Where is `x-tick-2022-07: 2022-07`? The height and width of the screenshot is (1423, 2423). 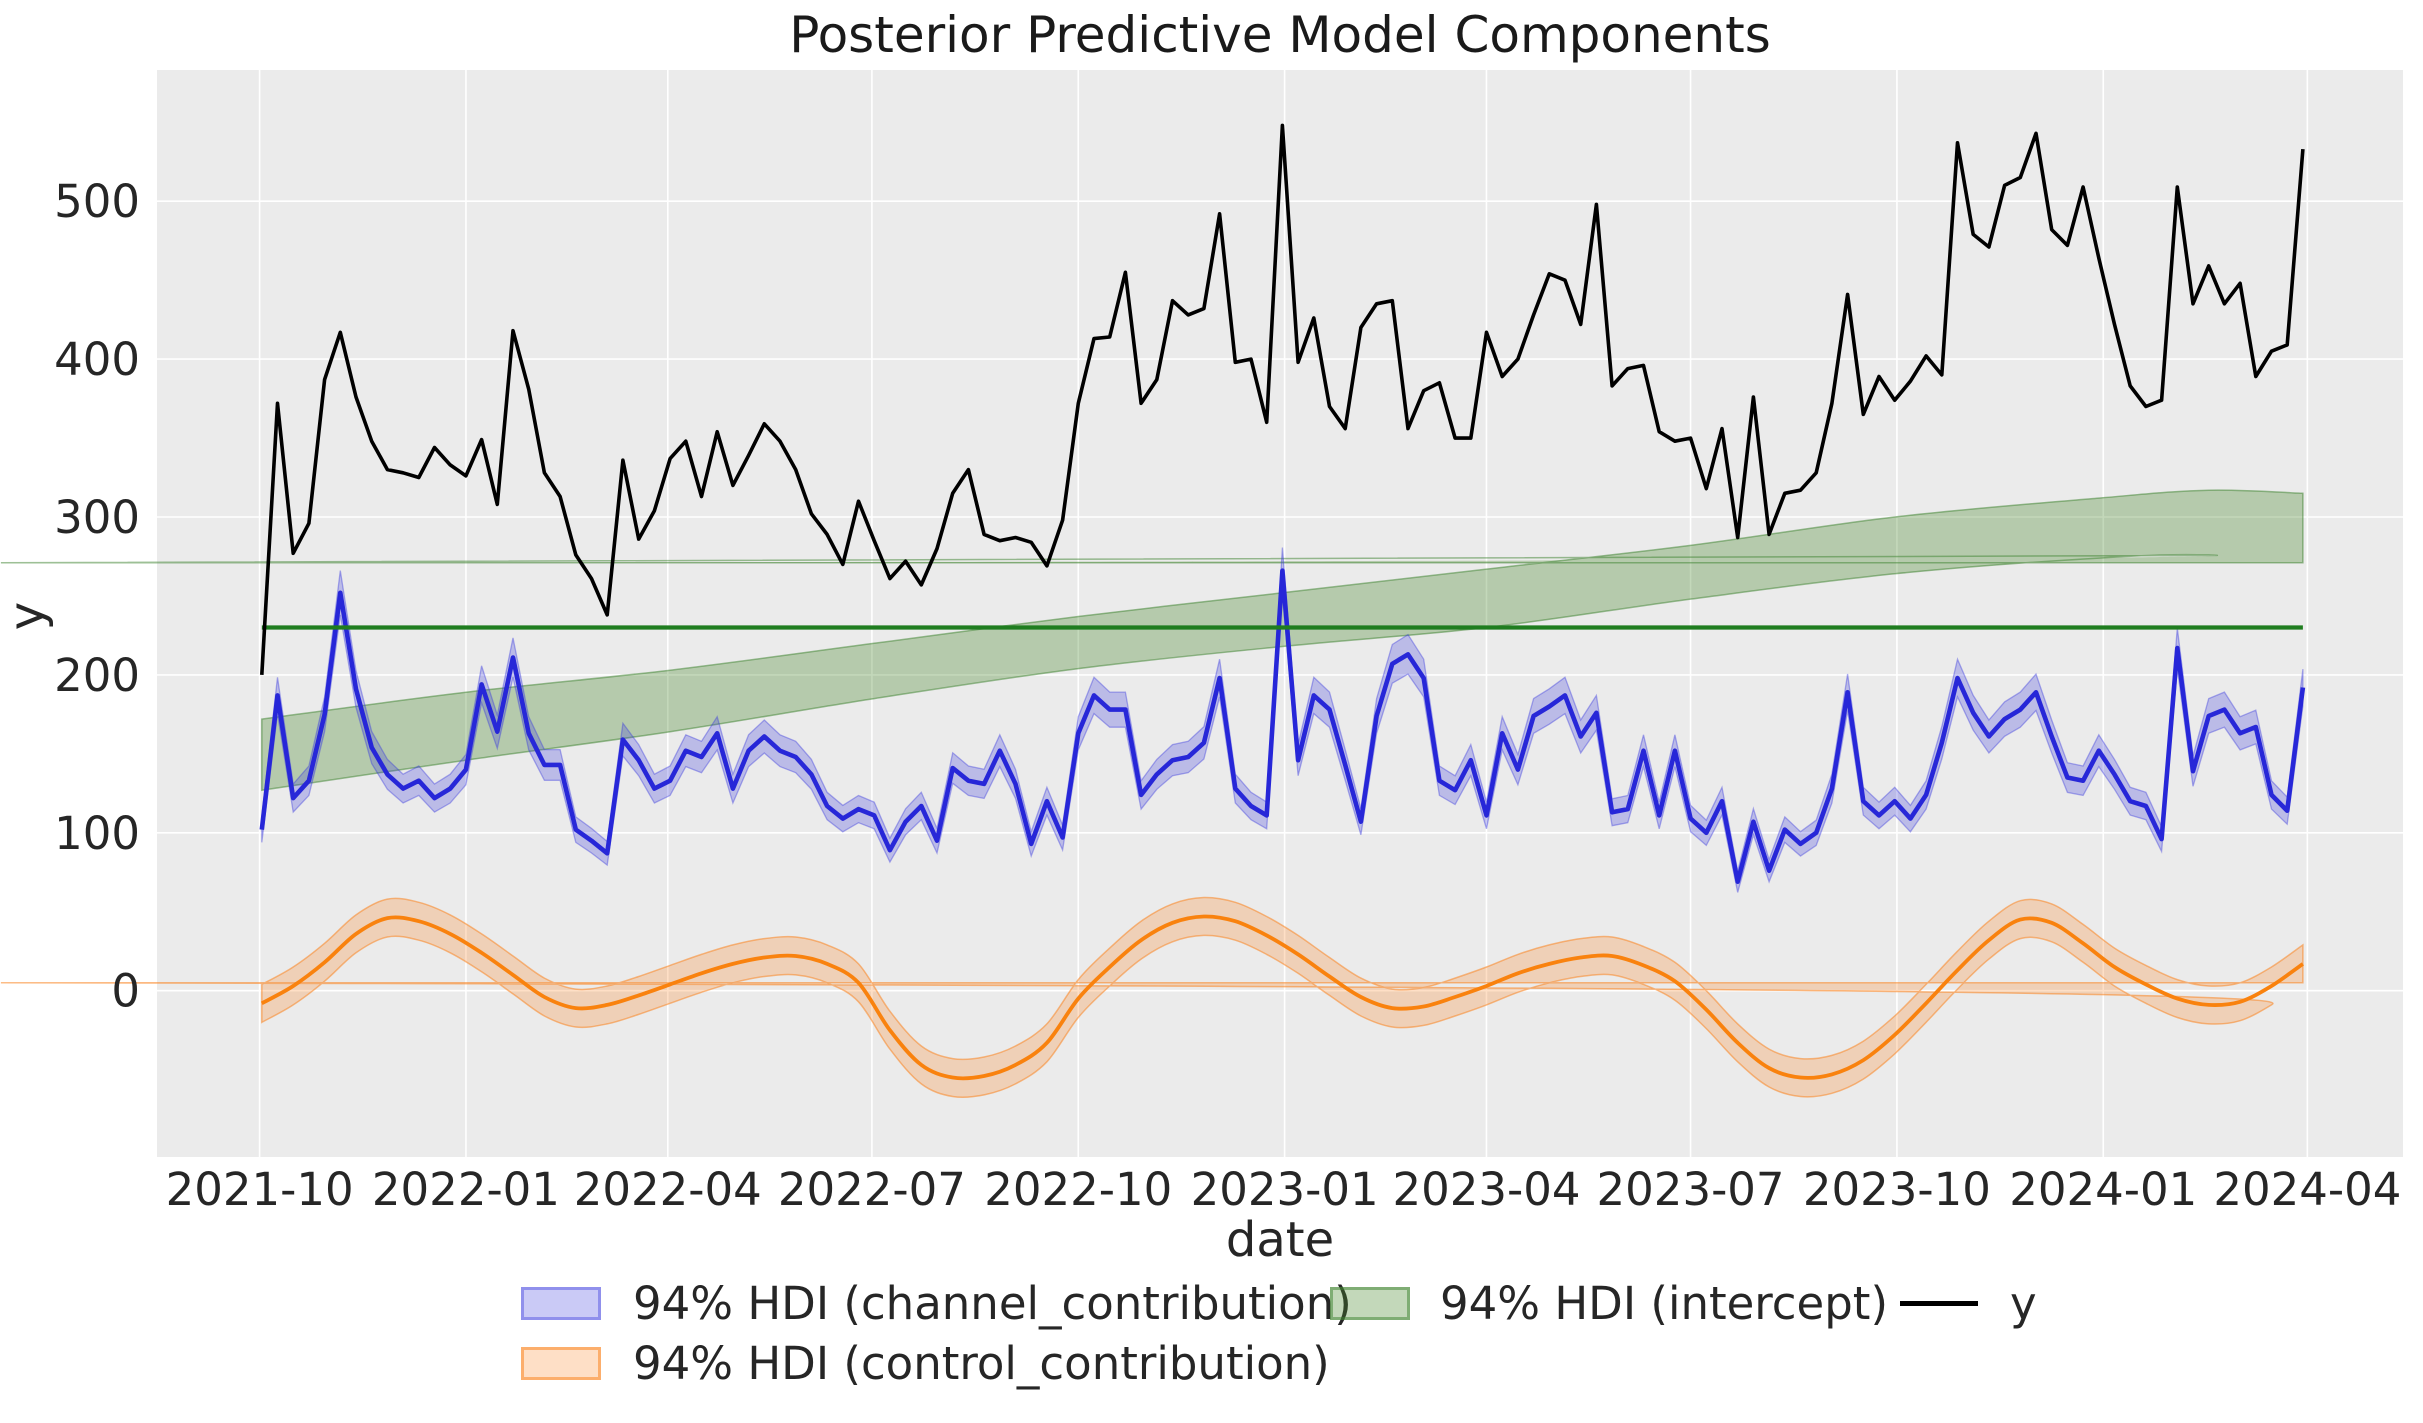 x-tick-2022-07: 2022-07 is located at coordinates (872, 1189).